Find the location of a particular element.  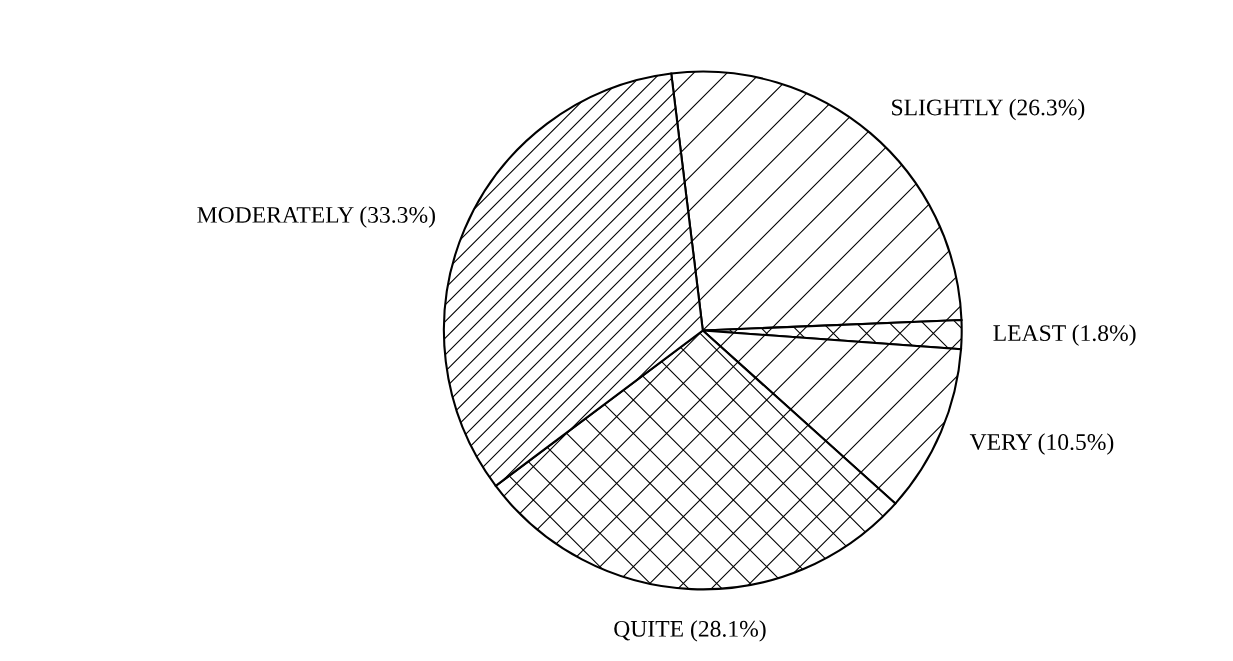

slice-label: MODERATELY (33.3%) is located at coordinates (316, 217).